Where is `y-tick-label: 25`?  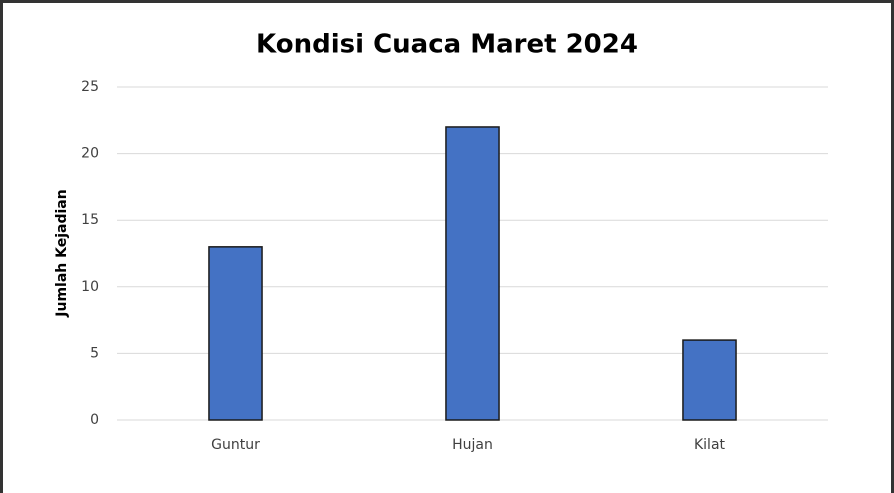
y-tick-label: 25 is located at coordinates (90, 87).